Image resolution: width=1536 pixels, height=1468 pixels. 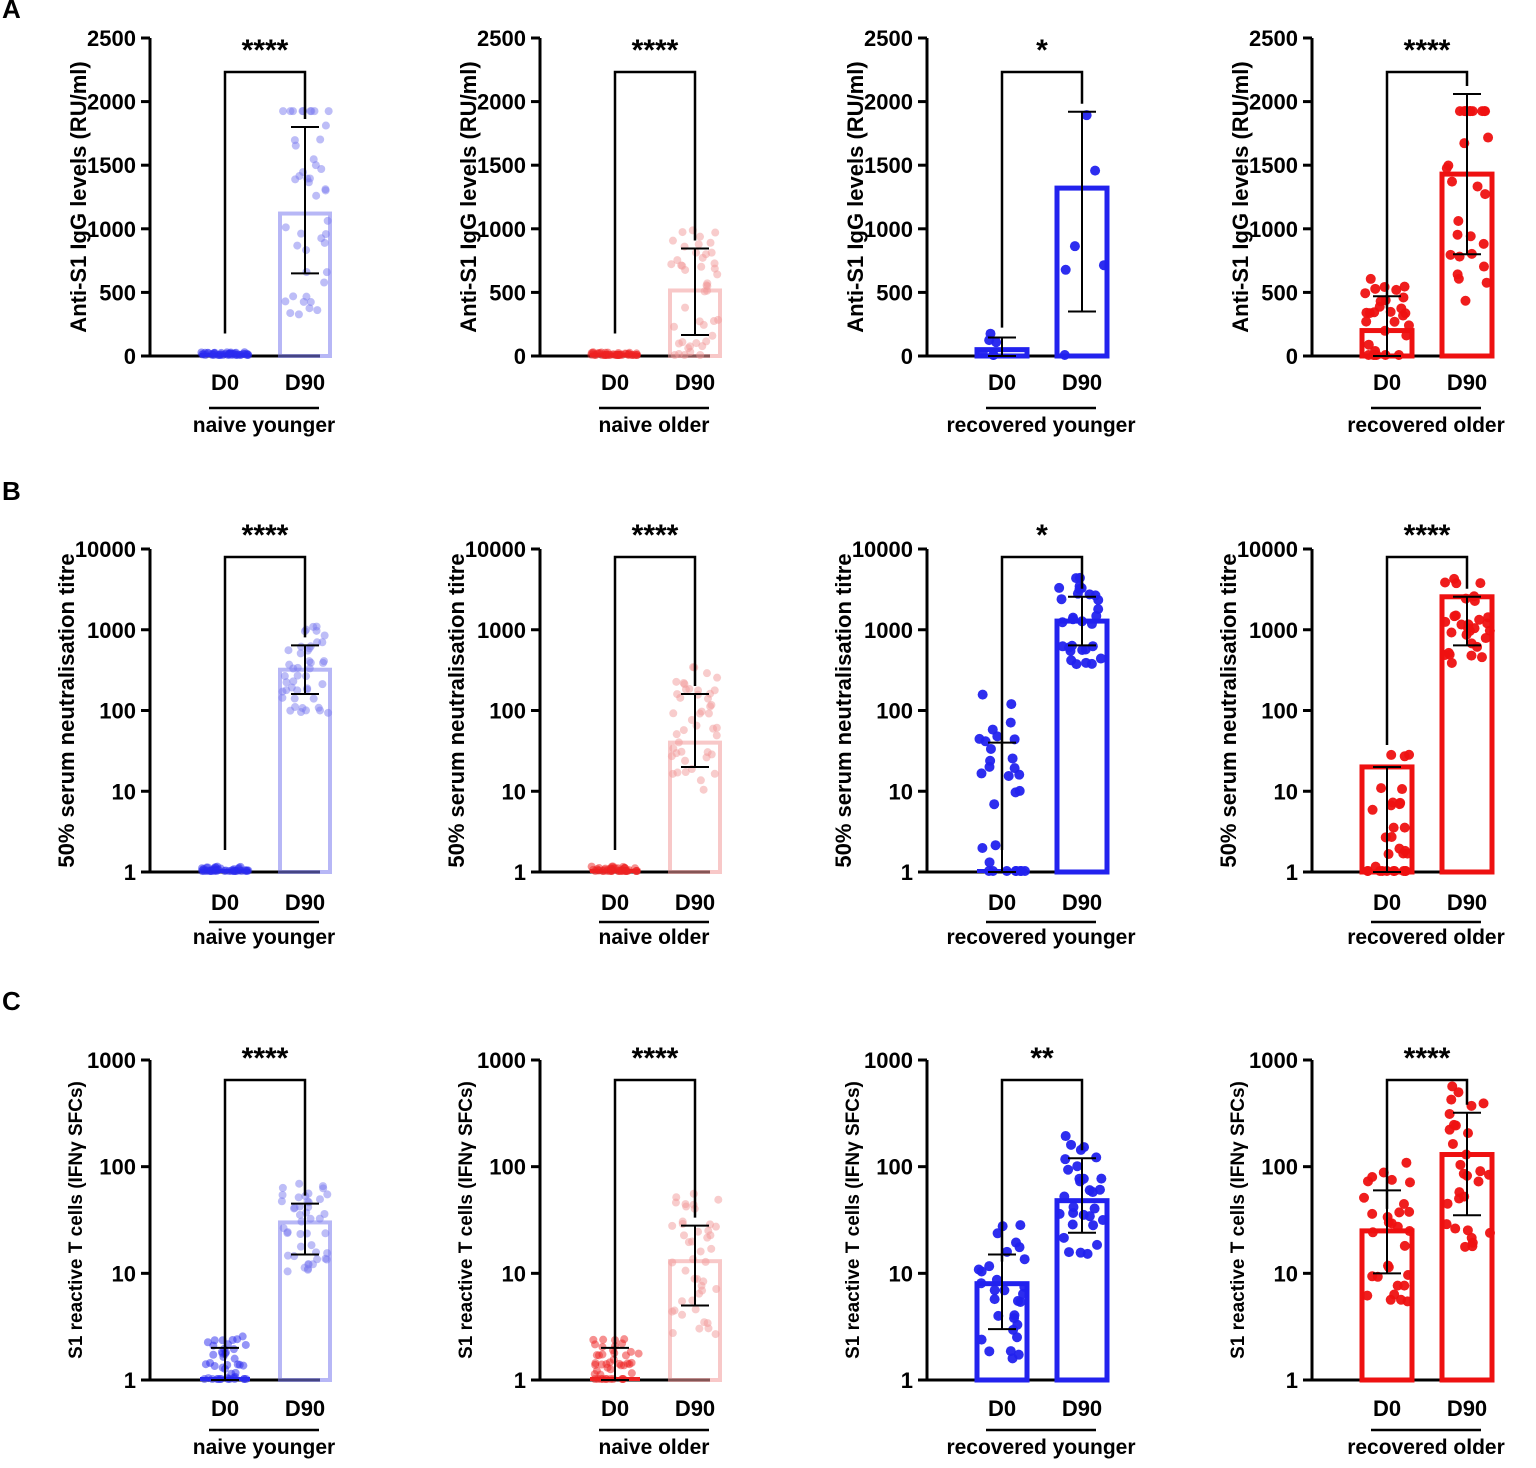 I want to click on group-label: recovered younger, so click(x=1040, y=937).